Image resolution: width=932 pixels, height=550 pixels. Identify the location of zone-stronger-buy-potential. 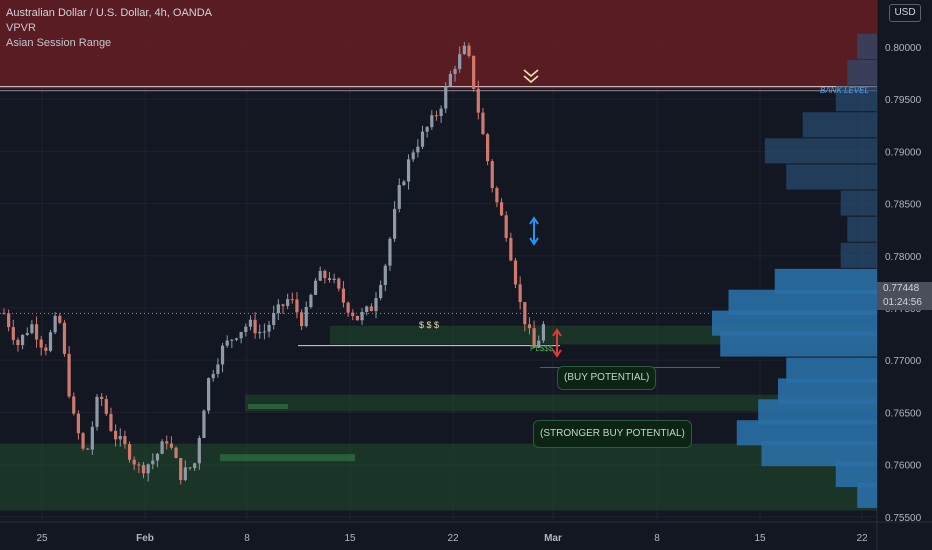
(438, 477).